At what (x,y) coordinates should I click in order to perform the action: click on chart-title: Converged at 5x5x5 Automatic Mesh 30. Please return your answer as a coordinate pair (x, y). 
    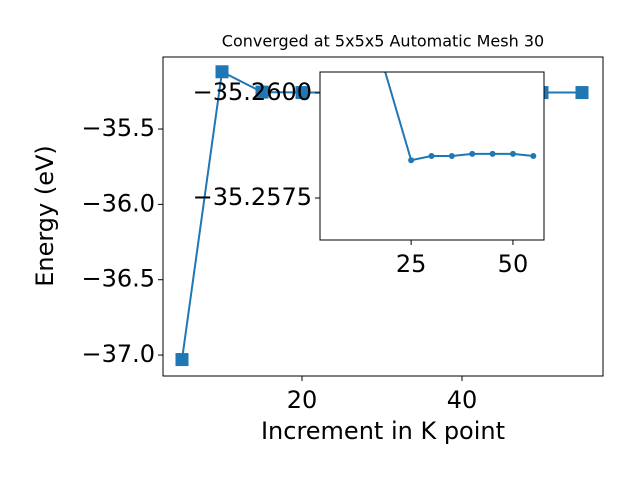
    Looking at the image, I should click on (383, 41).